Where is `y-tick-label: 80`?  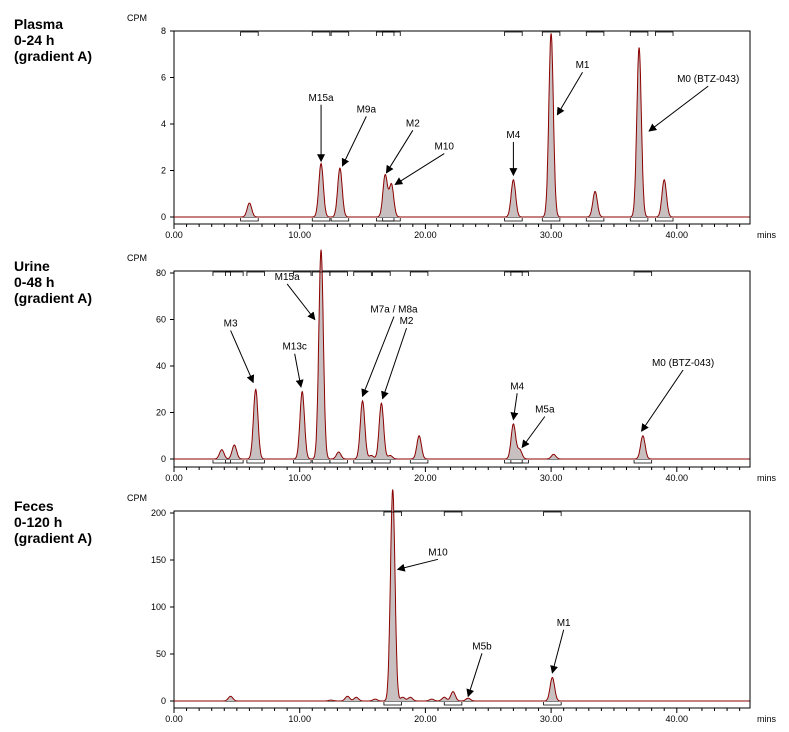 y-tick-label: 80 is located at coordinates (161, 273).